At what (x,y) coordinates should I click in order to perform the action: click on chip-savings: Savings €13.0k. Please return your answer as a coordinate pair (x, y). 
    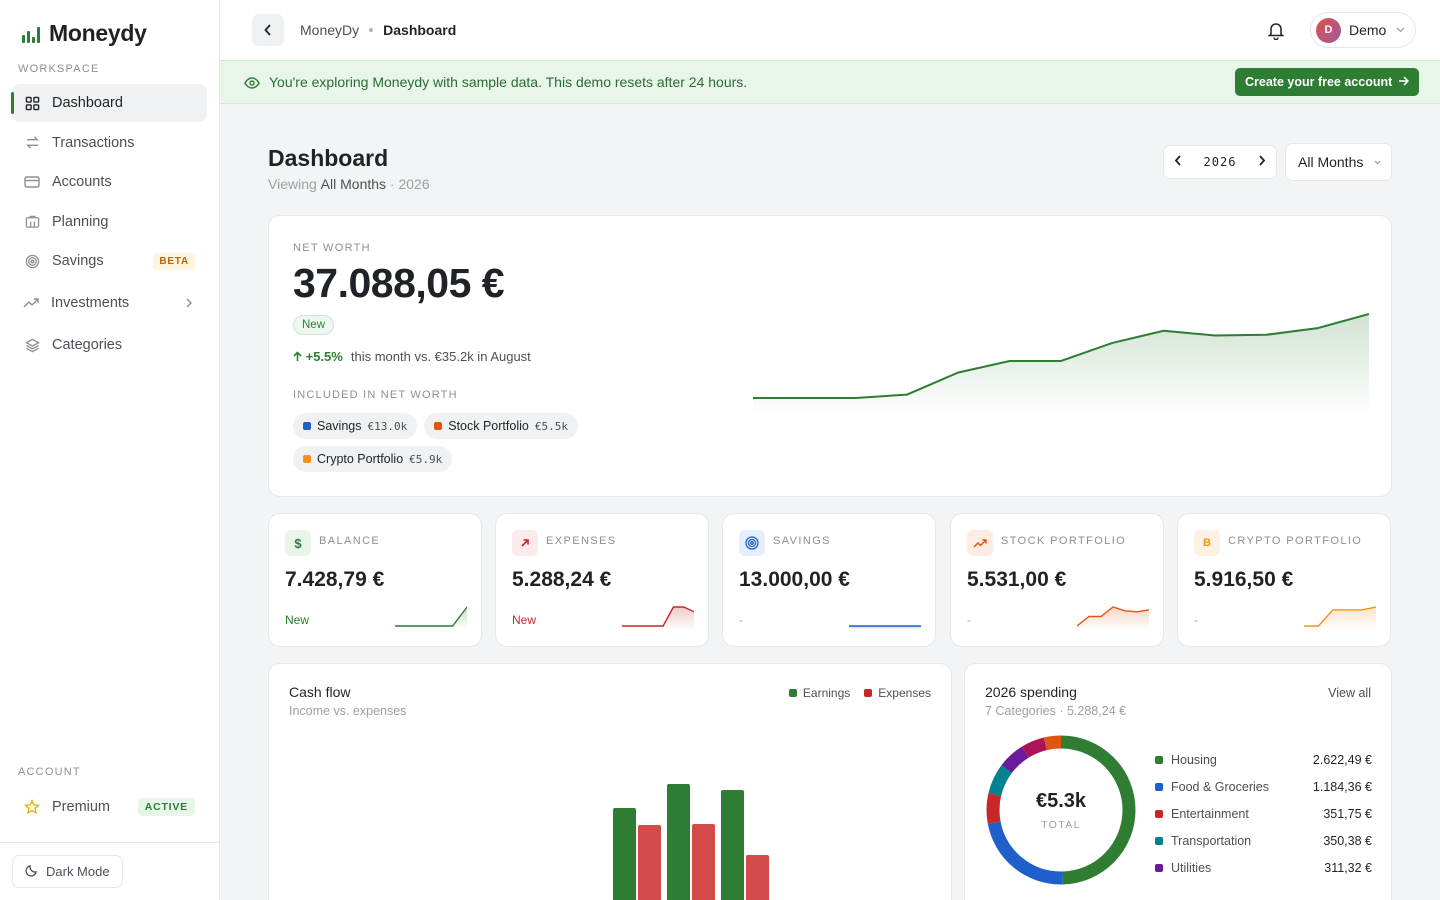
    Looking at the image, I should click on (355, 426).